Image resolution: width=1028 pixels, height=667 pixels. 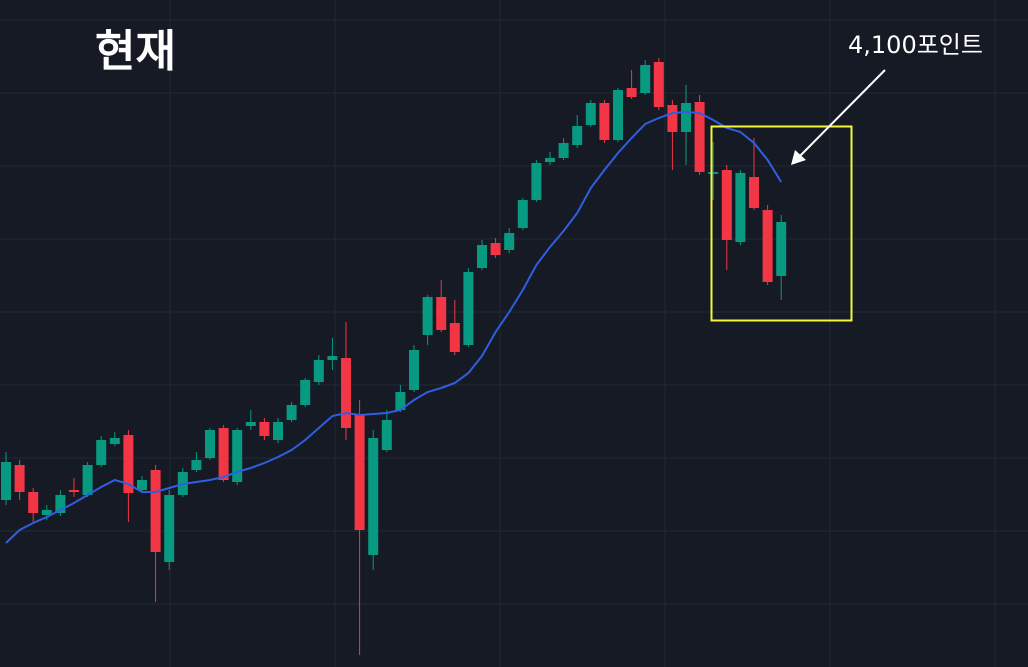 I want to click on highlight-box, so click(x=781, y=223).